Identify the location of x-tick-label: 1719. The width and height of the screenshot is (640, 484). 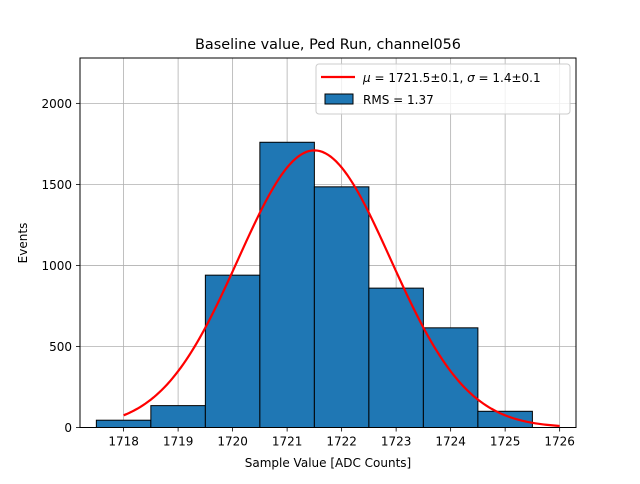
(178, 442).